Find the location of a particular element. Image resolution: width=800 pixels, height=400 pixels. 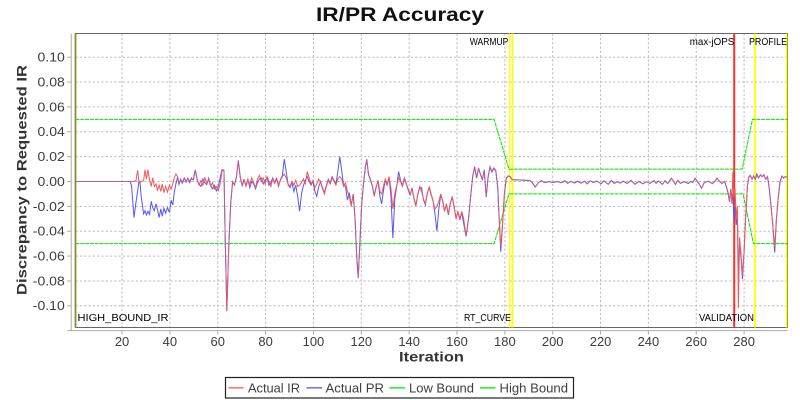

svg-text: Actual PR is located at coordinates (355, 387).